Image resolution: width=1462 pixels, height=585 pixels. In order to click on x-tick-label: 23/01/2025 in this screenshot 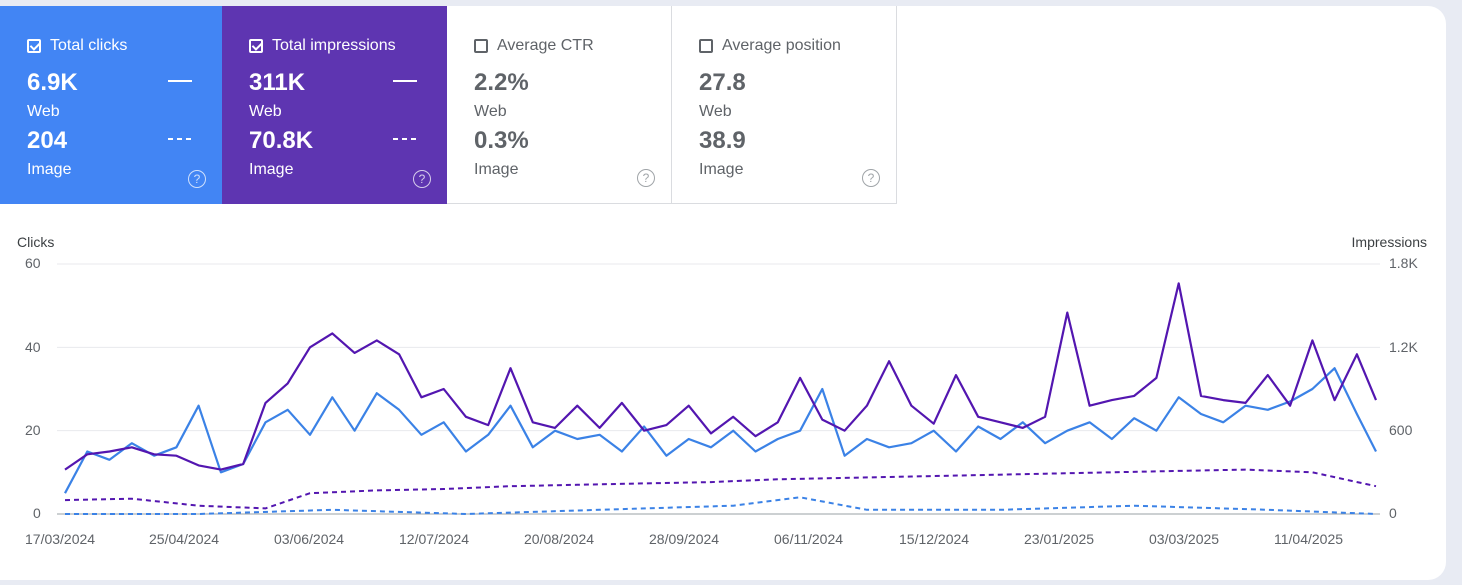, I will do `click(1059, 539)`.